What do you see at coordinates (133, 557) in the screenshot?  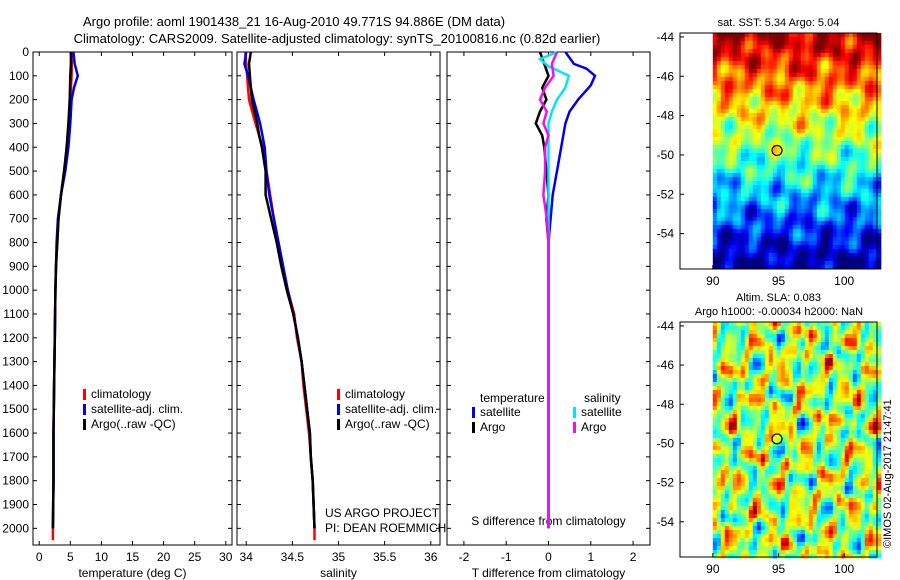 I see `x-tick-label: 15` at bounding box center [133, 557].